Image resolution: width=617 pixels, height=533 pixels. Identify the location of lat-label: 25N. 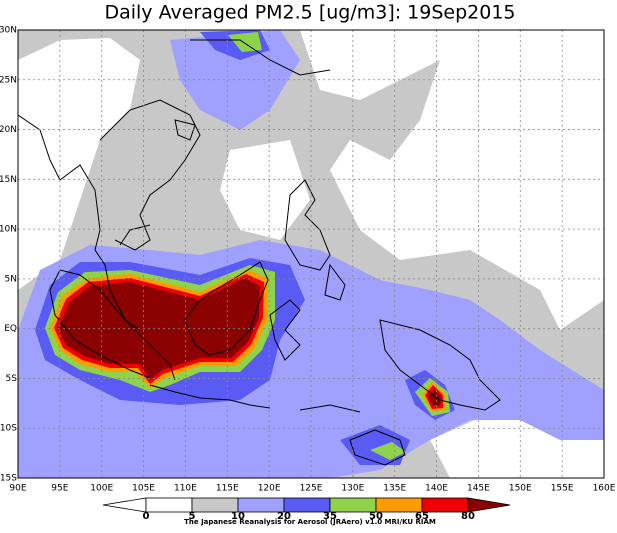
(8, 80).